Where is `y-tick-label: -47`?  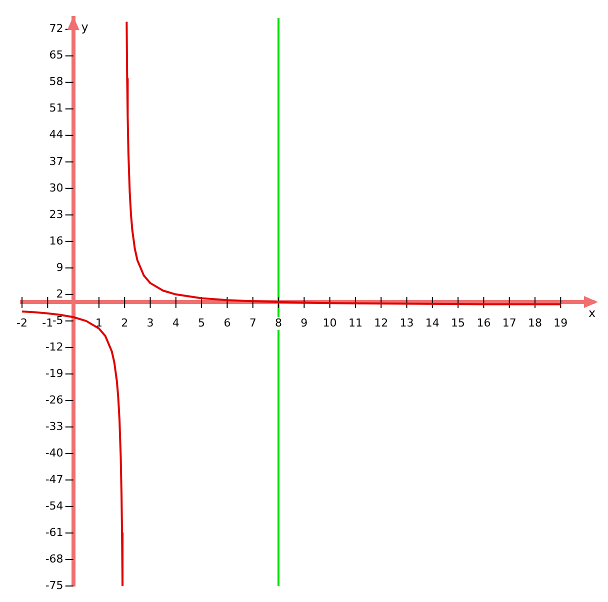 y-tick-label: -47 is located at coordinates (54, 479).